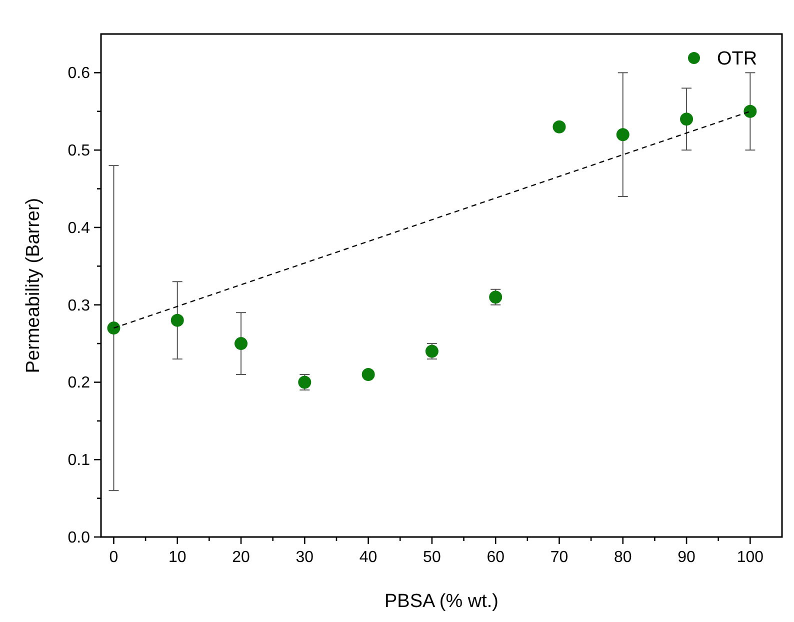 This screenshot has width=794, height=622. Describe the element at coordinates (623, 557) in the screenshot. I see `x-tick-label: 80` at that location.